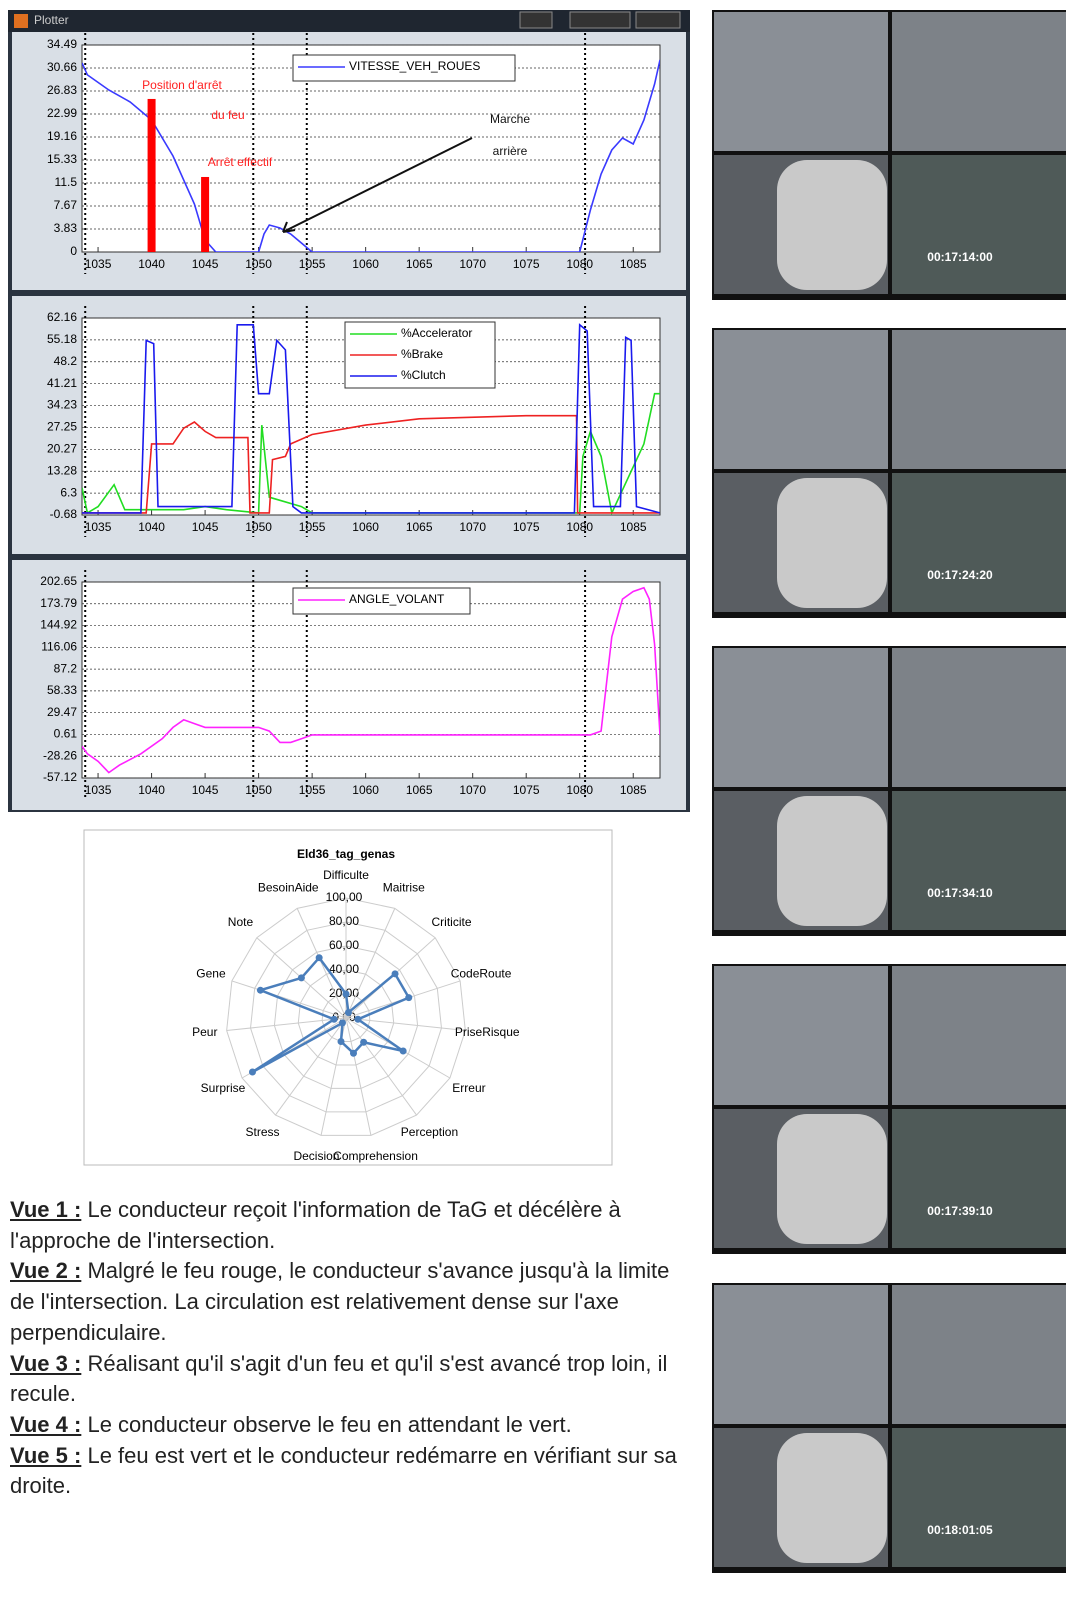 The image size is (1088, 1600). I want to click on plot-area, so click(371, 680).